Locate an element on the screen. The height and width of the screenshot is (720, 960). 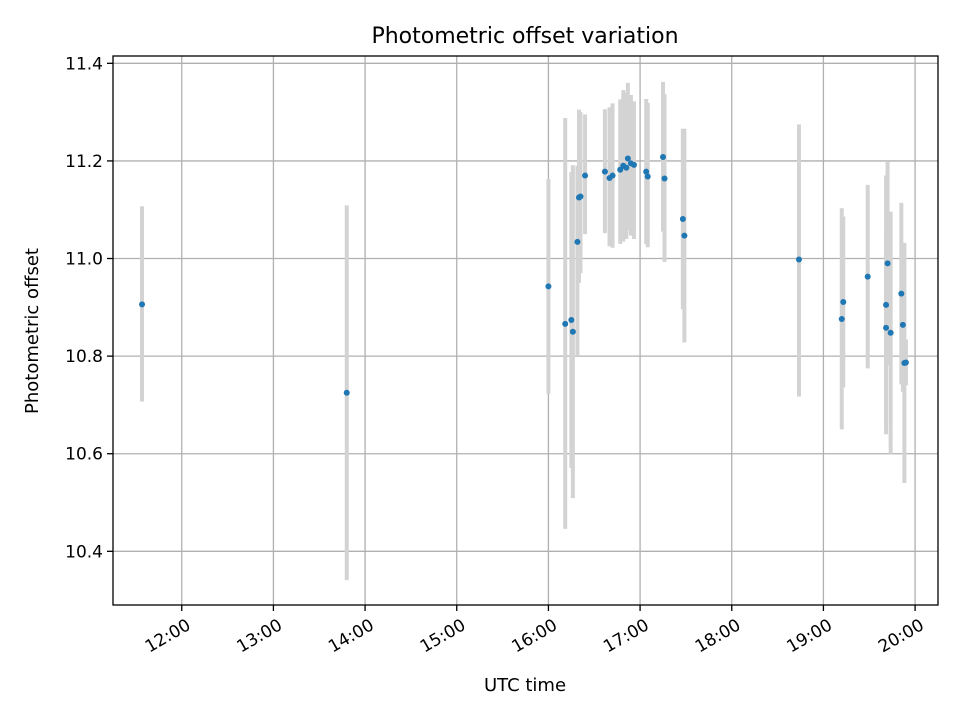
y-tick-label: 10.4 is located at coordinates (84, 552).